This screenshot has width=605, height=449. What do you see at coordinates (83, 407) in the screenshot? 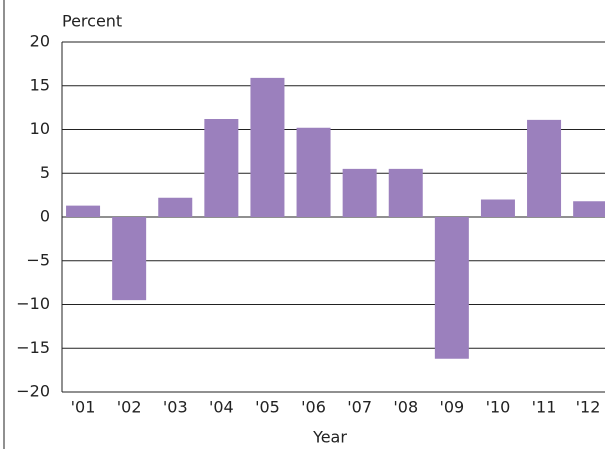
I see `x-tick-label: '01` at bounding box center [83, 407].